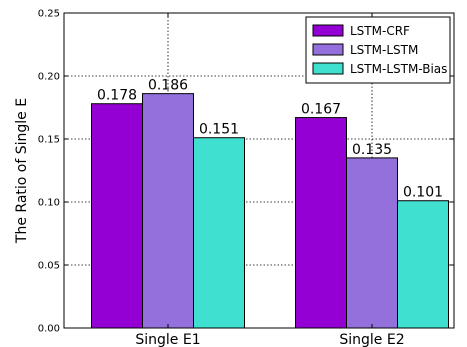  I want to click on legend-label: LSTM-LSTM-Bias, so click(398, 69).